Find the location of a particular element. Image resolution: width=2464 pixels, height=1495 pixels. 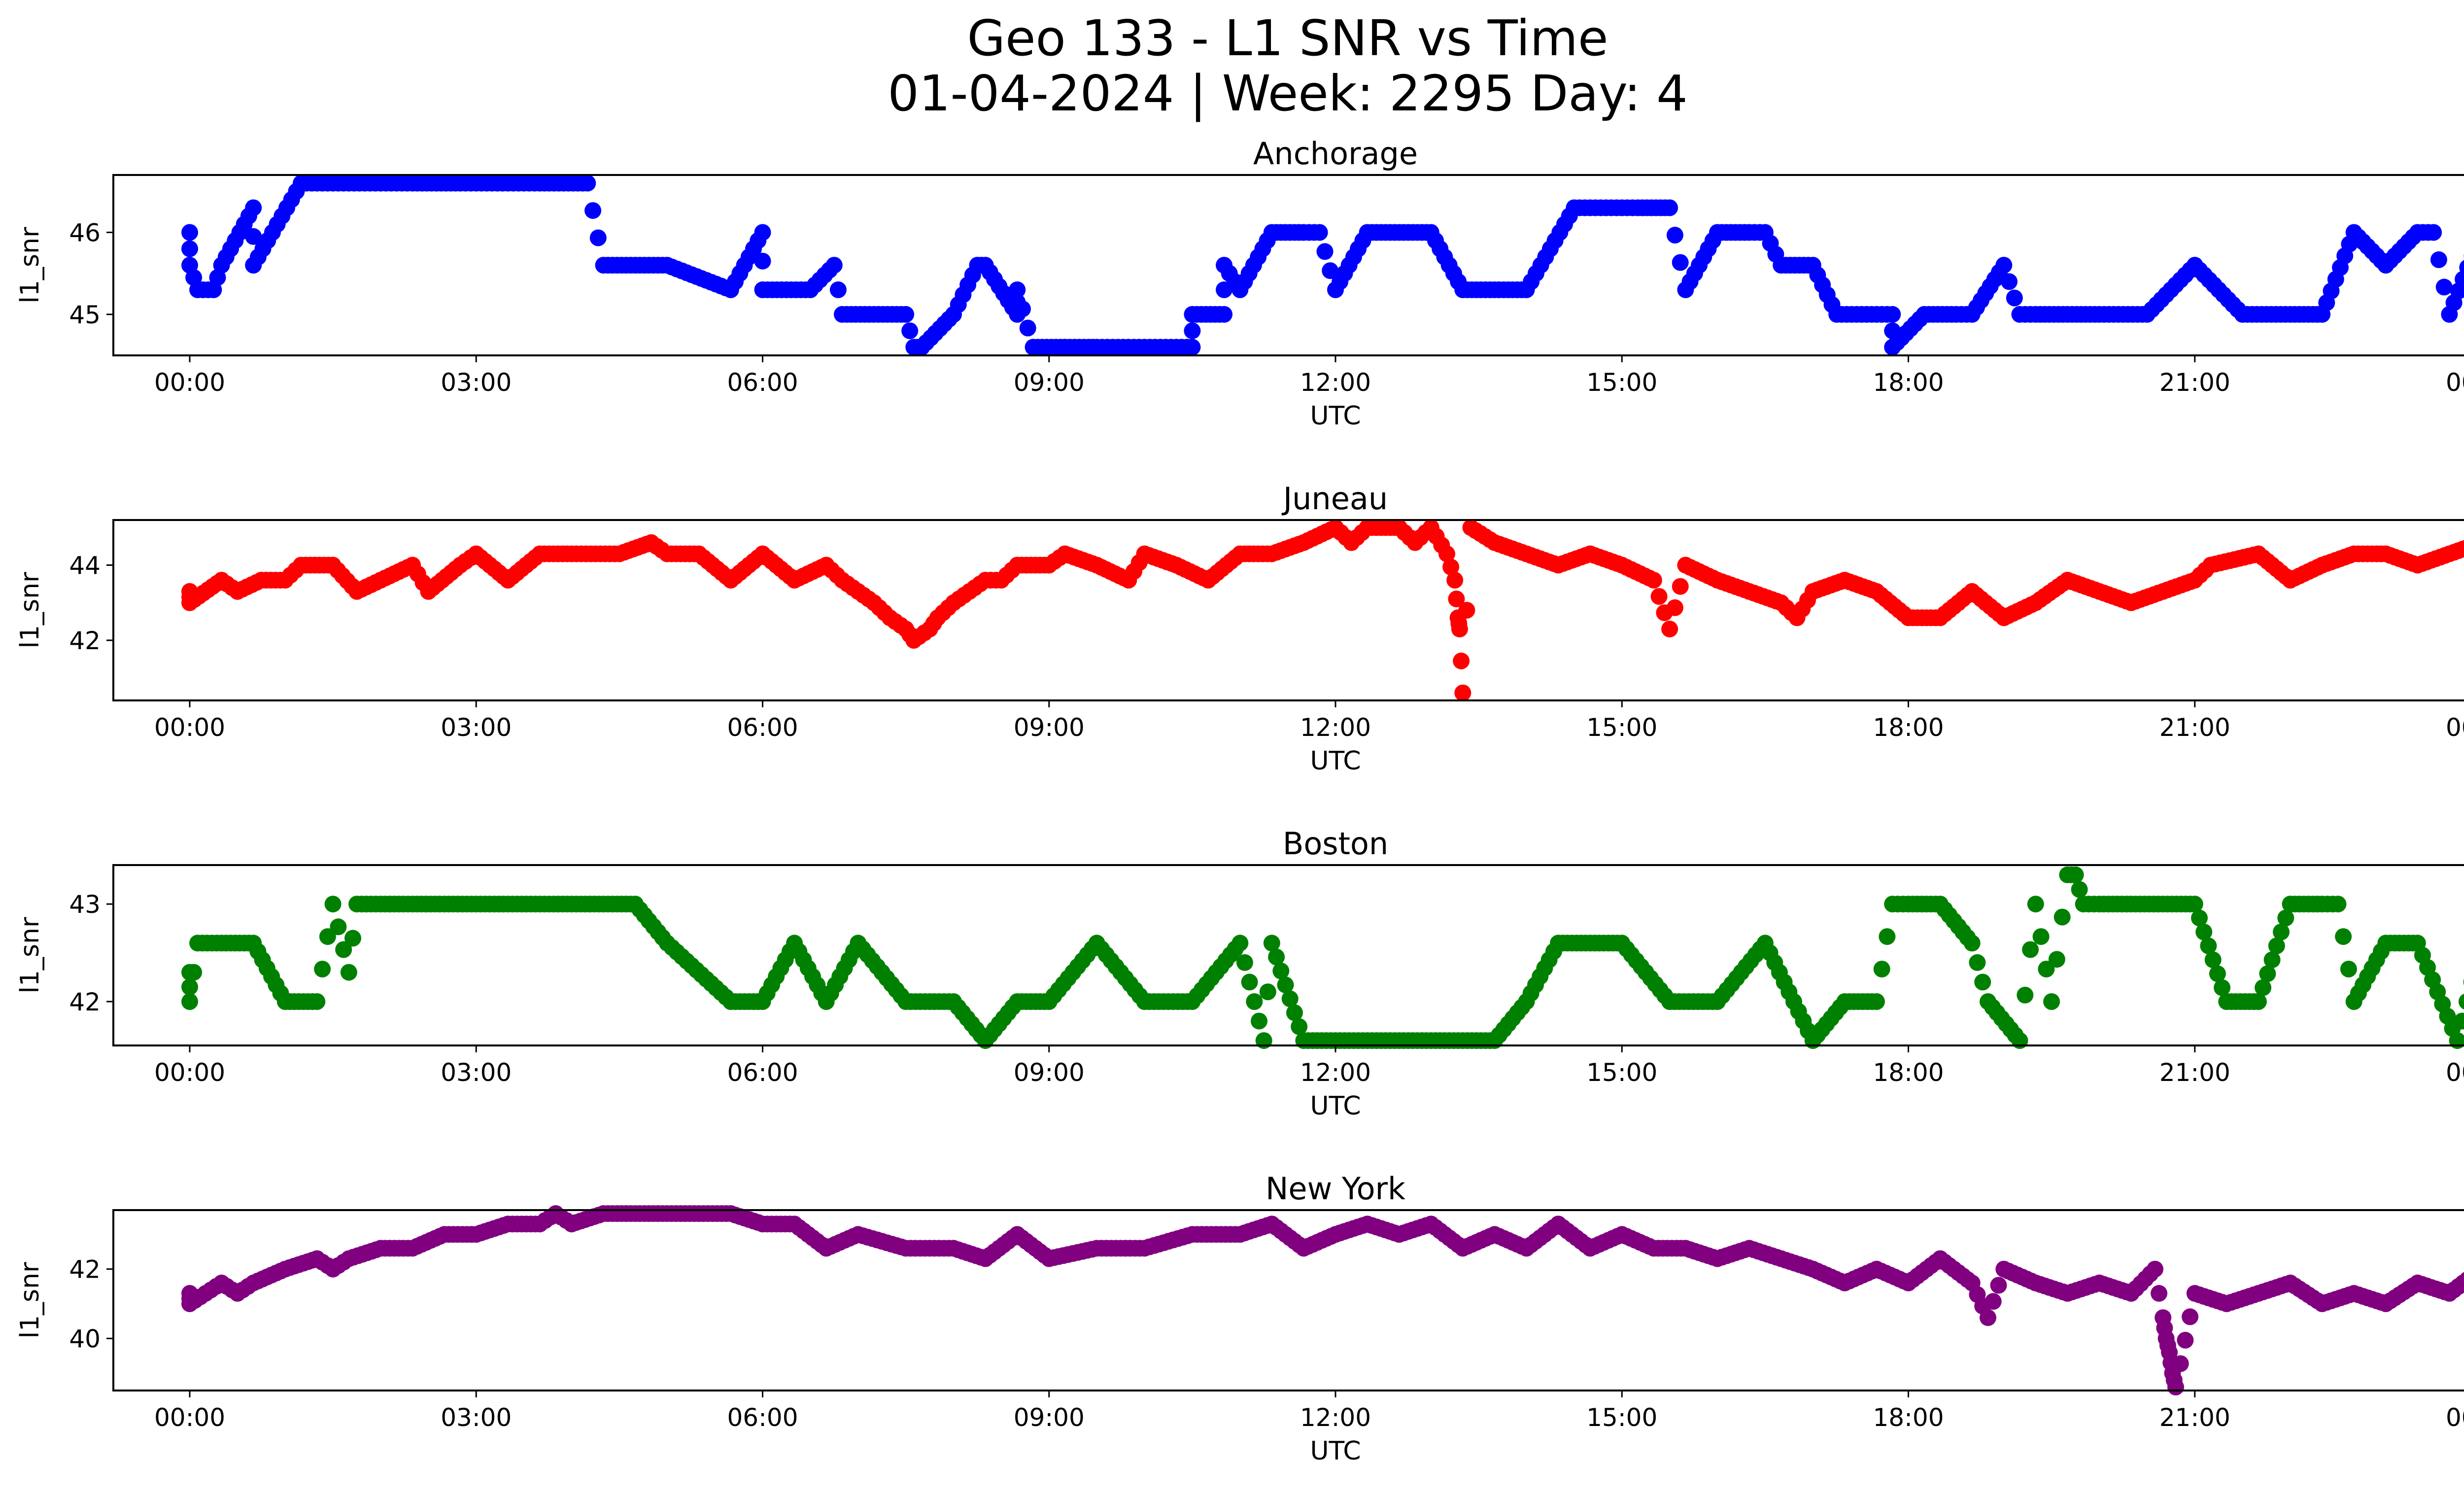

plot-frame is located at coordinates (1288, 265).